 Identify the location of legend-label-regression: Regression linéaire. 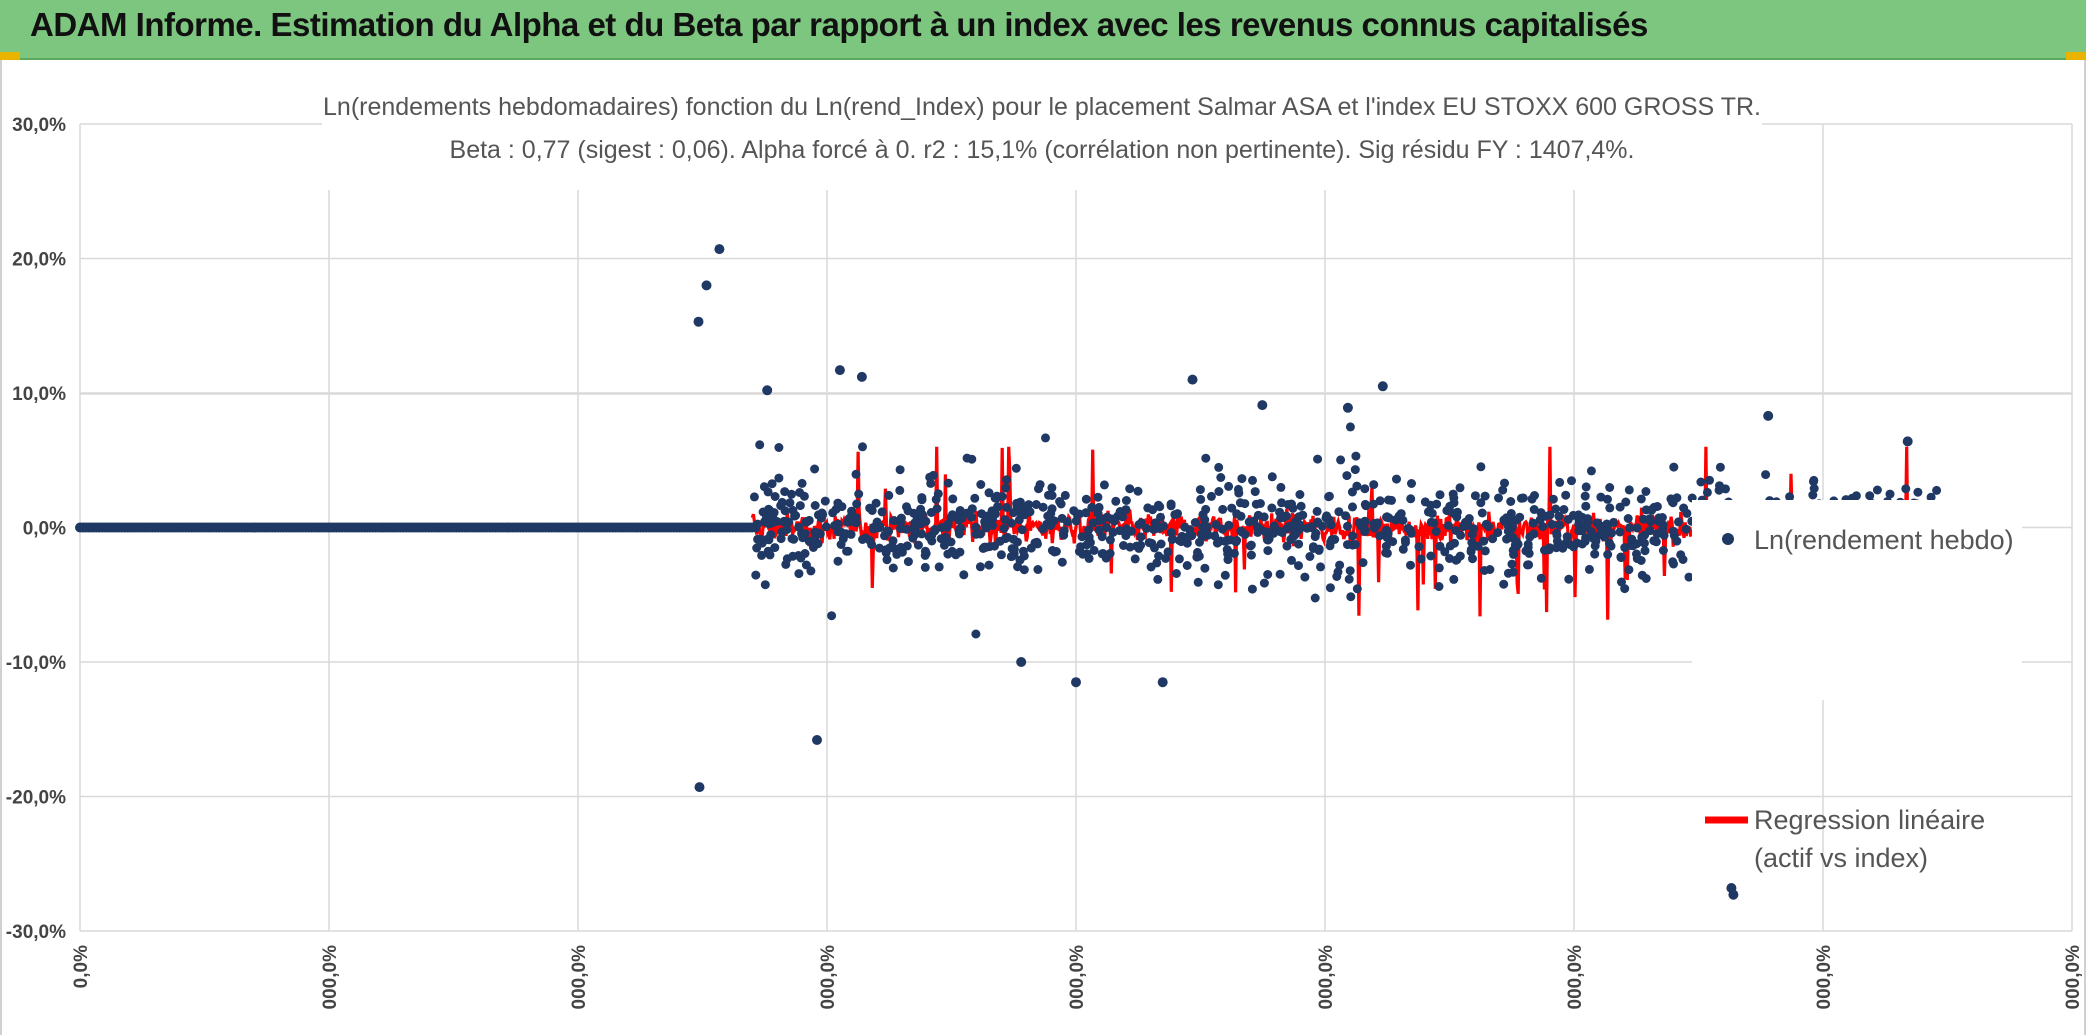
(1869, 820).